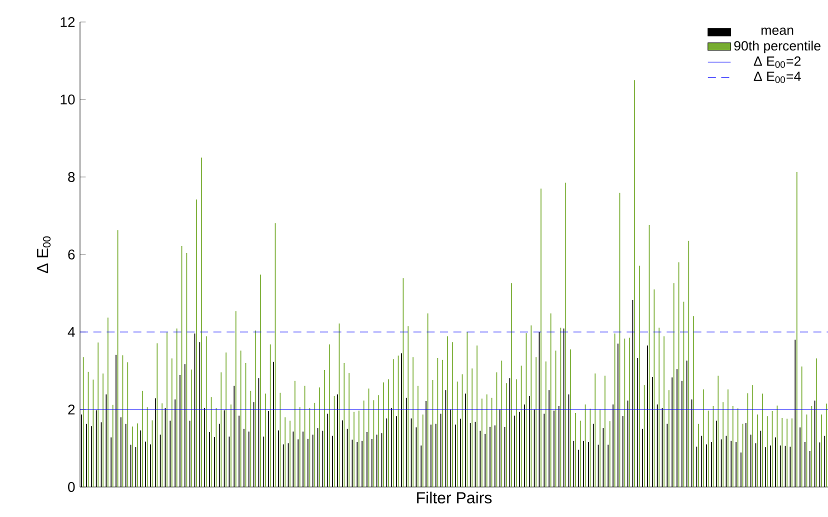 The height and width of the screenshot is (517, 828). What do you see at coordinates (777, 77) in the screenshot?
I see `legend-label: Δ E$_{00}$=4` at bounding box center [777, 77].